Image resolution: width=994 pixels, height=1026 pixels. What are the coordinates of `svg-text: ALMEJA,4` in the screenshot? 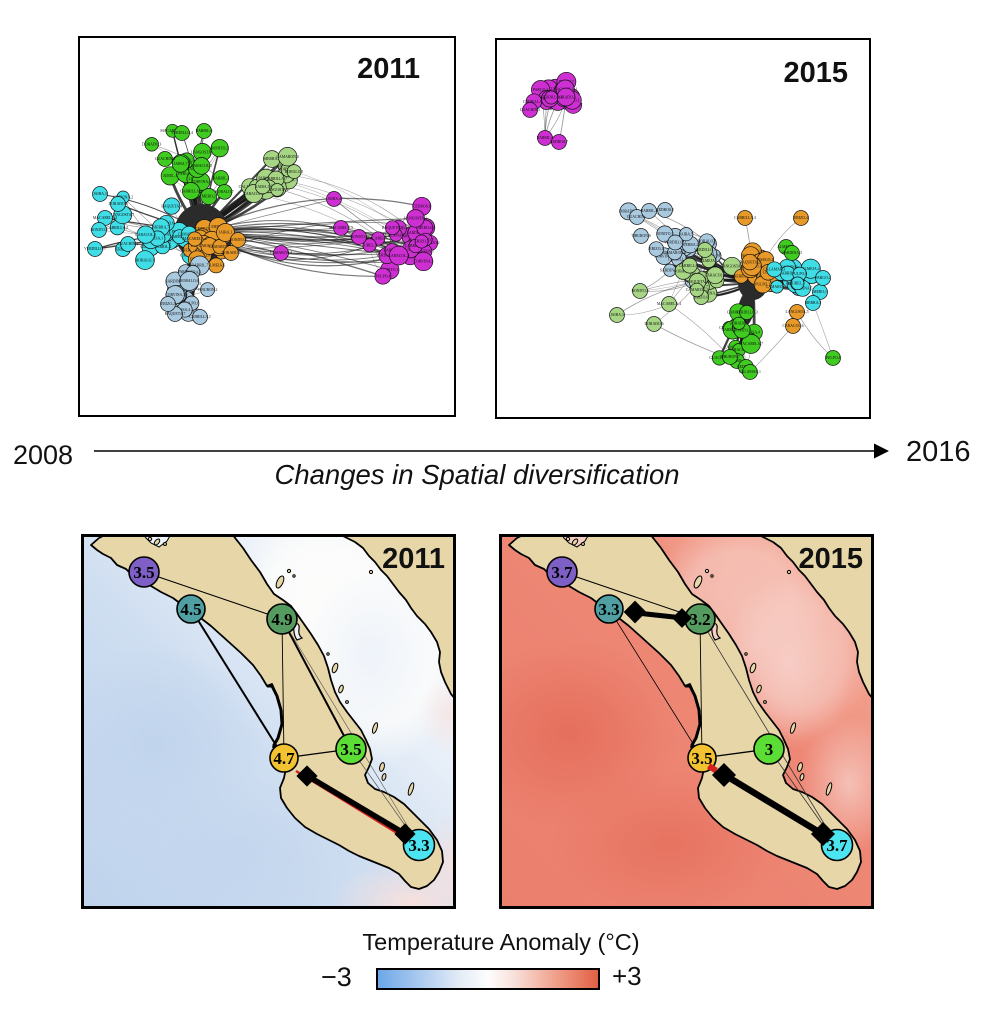 It's located at (811, 269).